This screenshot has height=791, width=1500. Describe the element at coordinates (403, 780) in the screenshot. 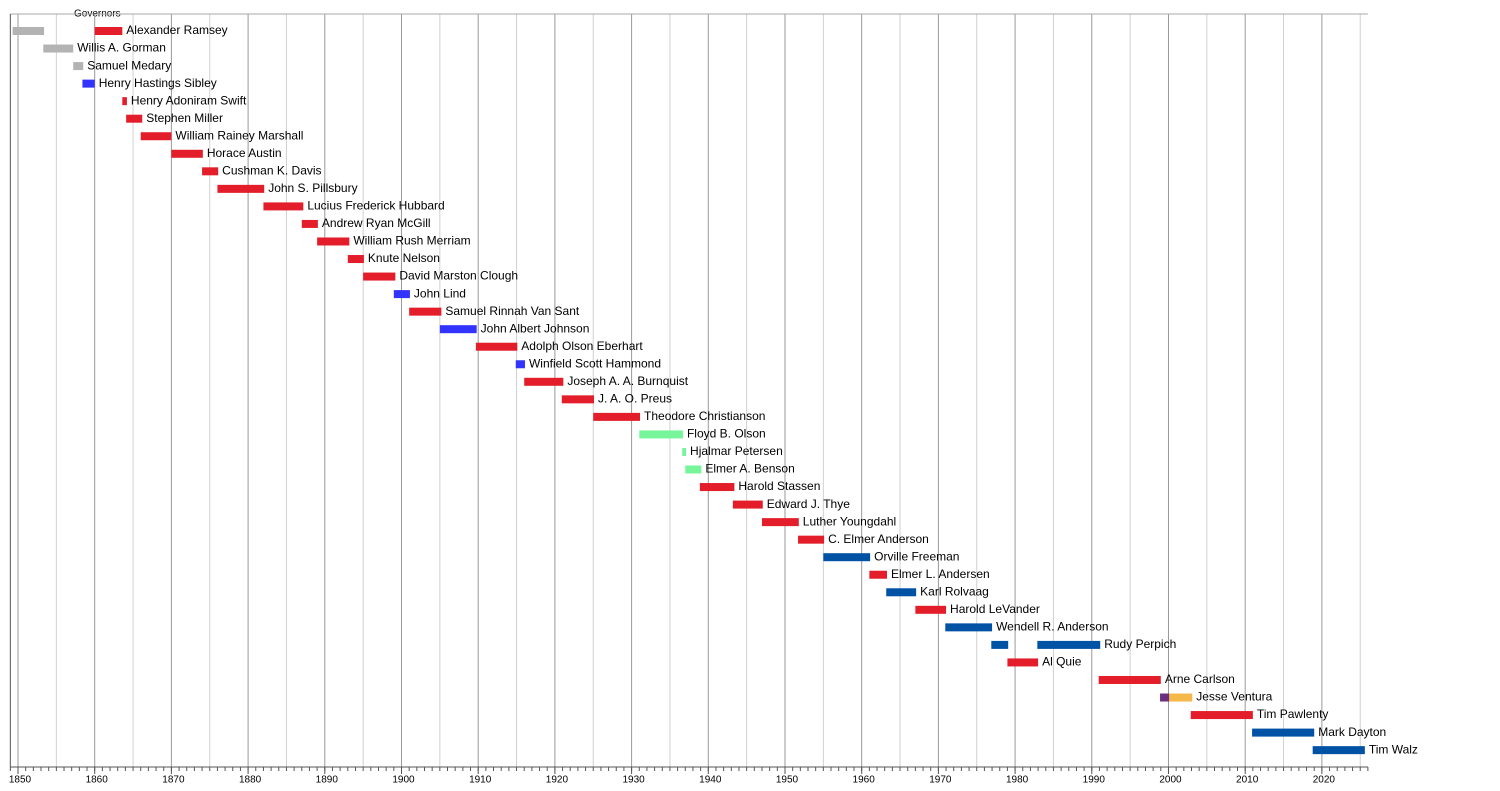

I see `x-tick-label: 1900` at that location.